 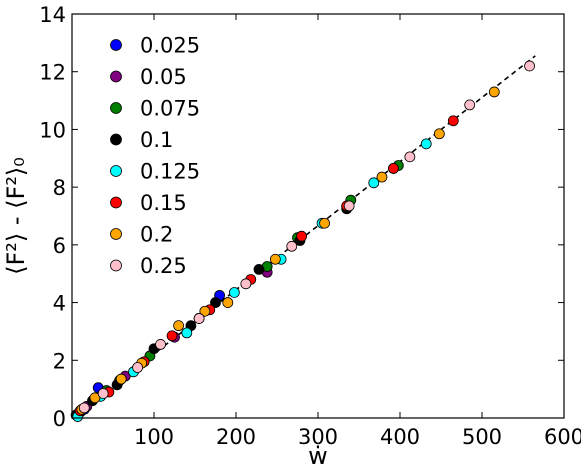 What do you see at coordinates (52, 15) in the screenshot?
I see `y-tick-label: 14` at bounding box center [52, 15].